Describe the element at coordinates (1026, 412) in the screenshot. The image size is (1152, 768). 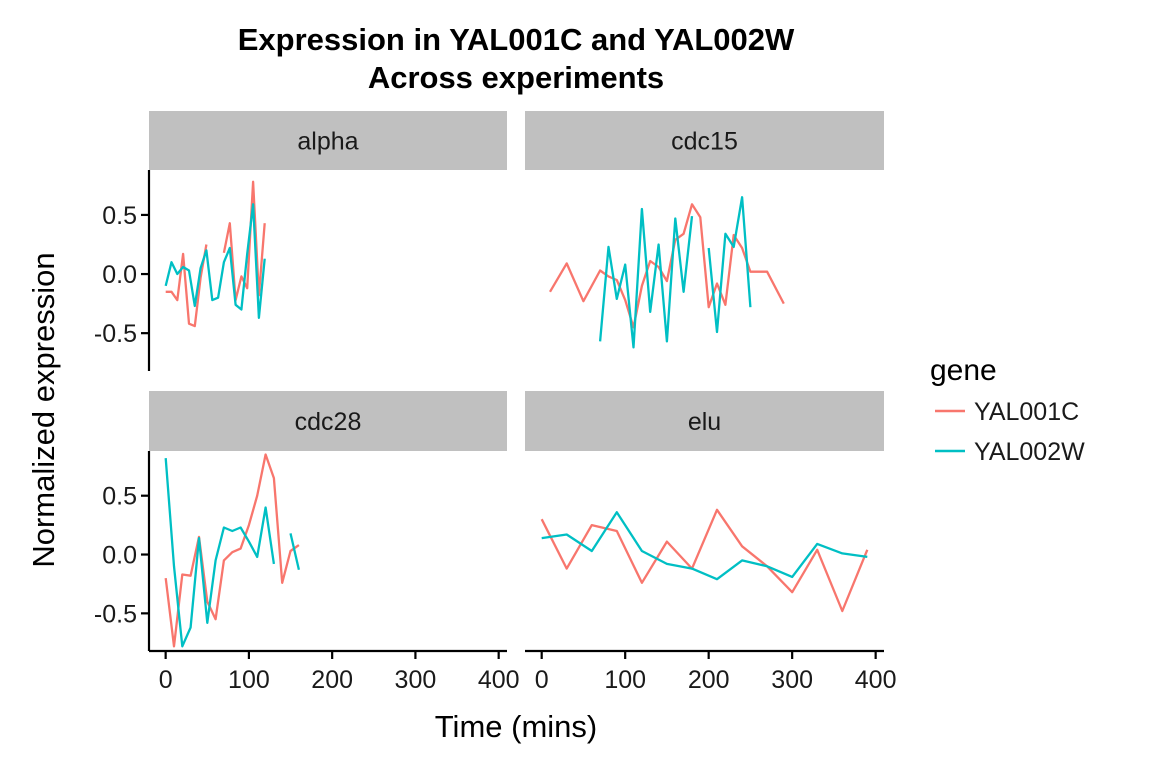
I see `legend-label: YAL001C` at that location.